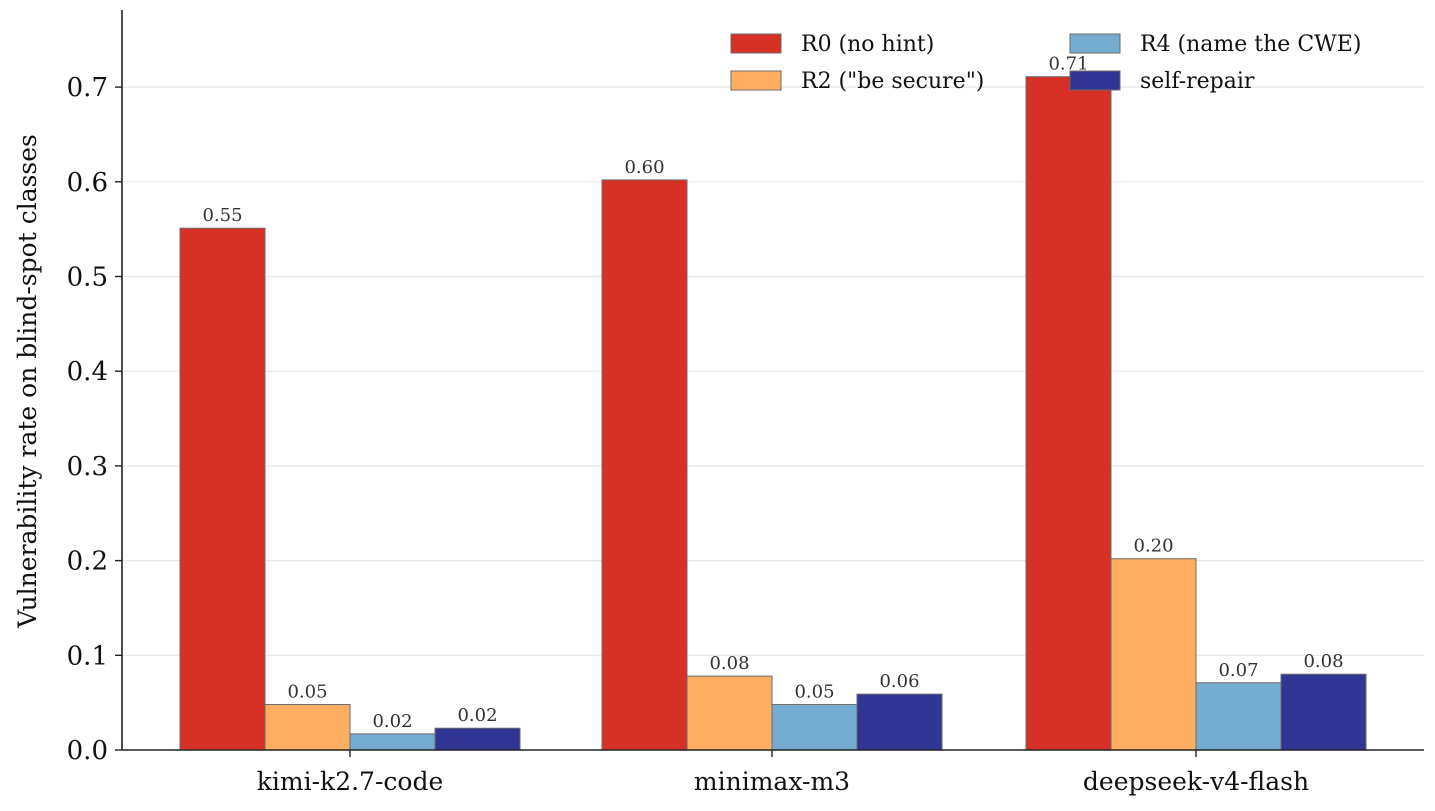 This screenshot has height=811, width=1435. I want to click on y-tick-label: 0.1, so click(87, 656).